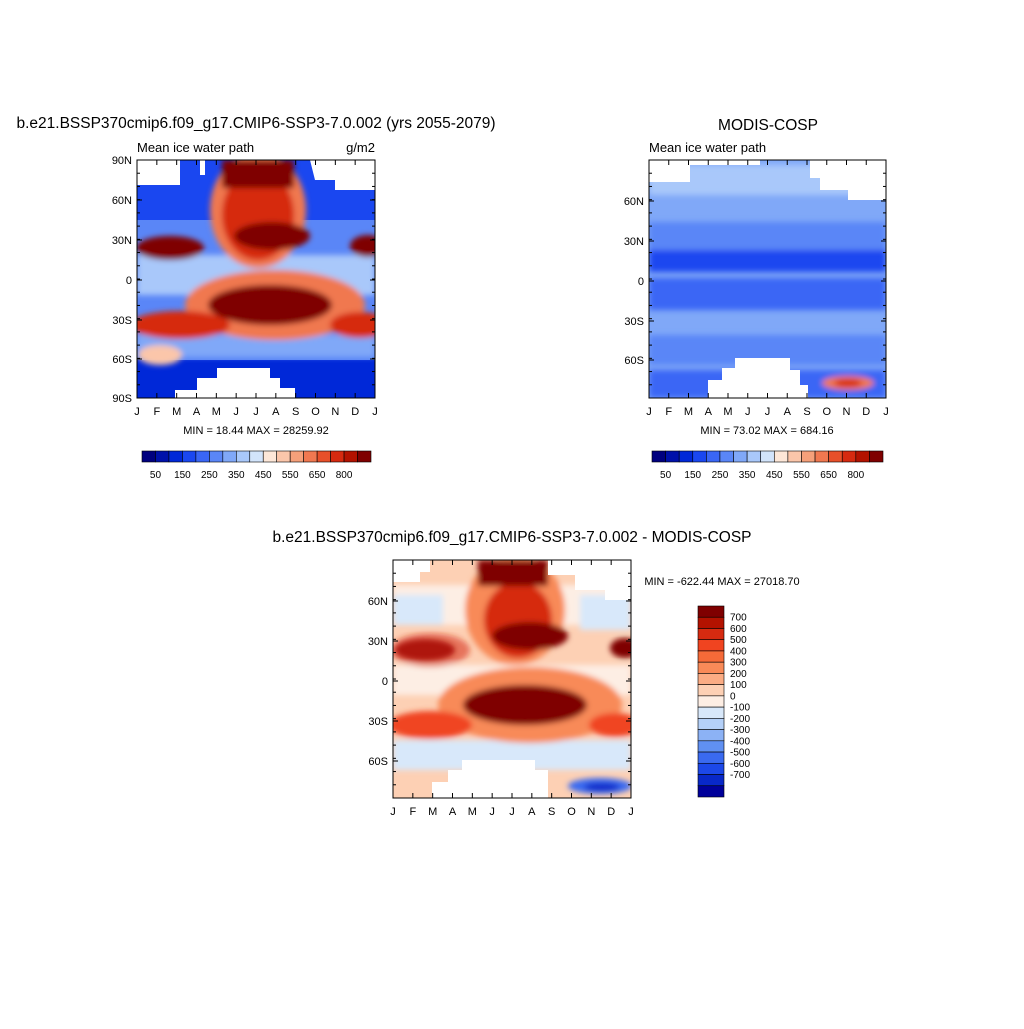  Describe the element at coordinates (360, 147) in the screenshot. I see `panel-model-units: g/m2` at that location.